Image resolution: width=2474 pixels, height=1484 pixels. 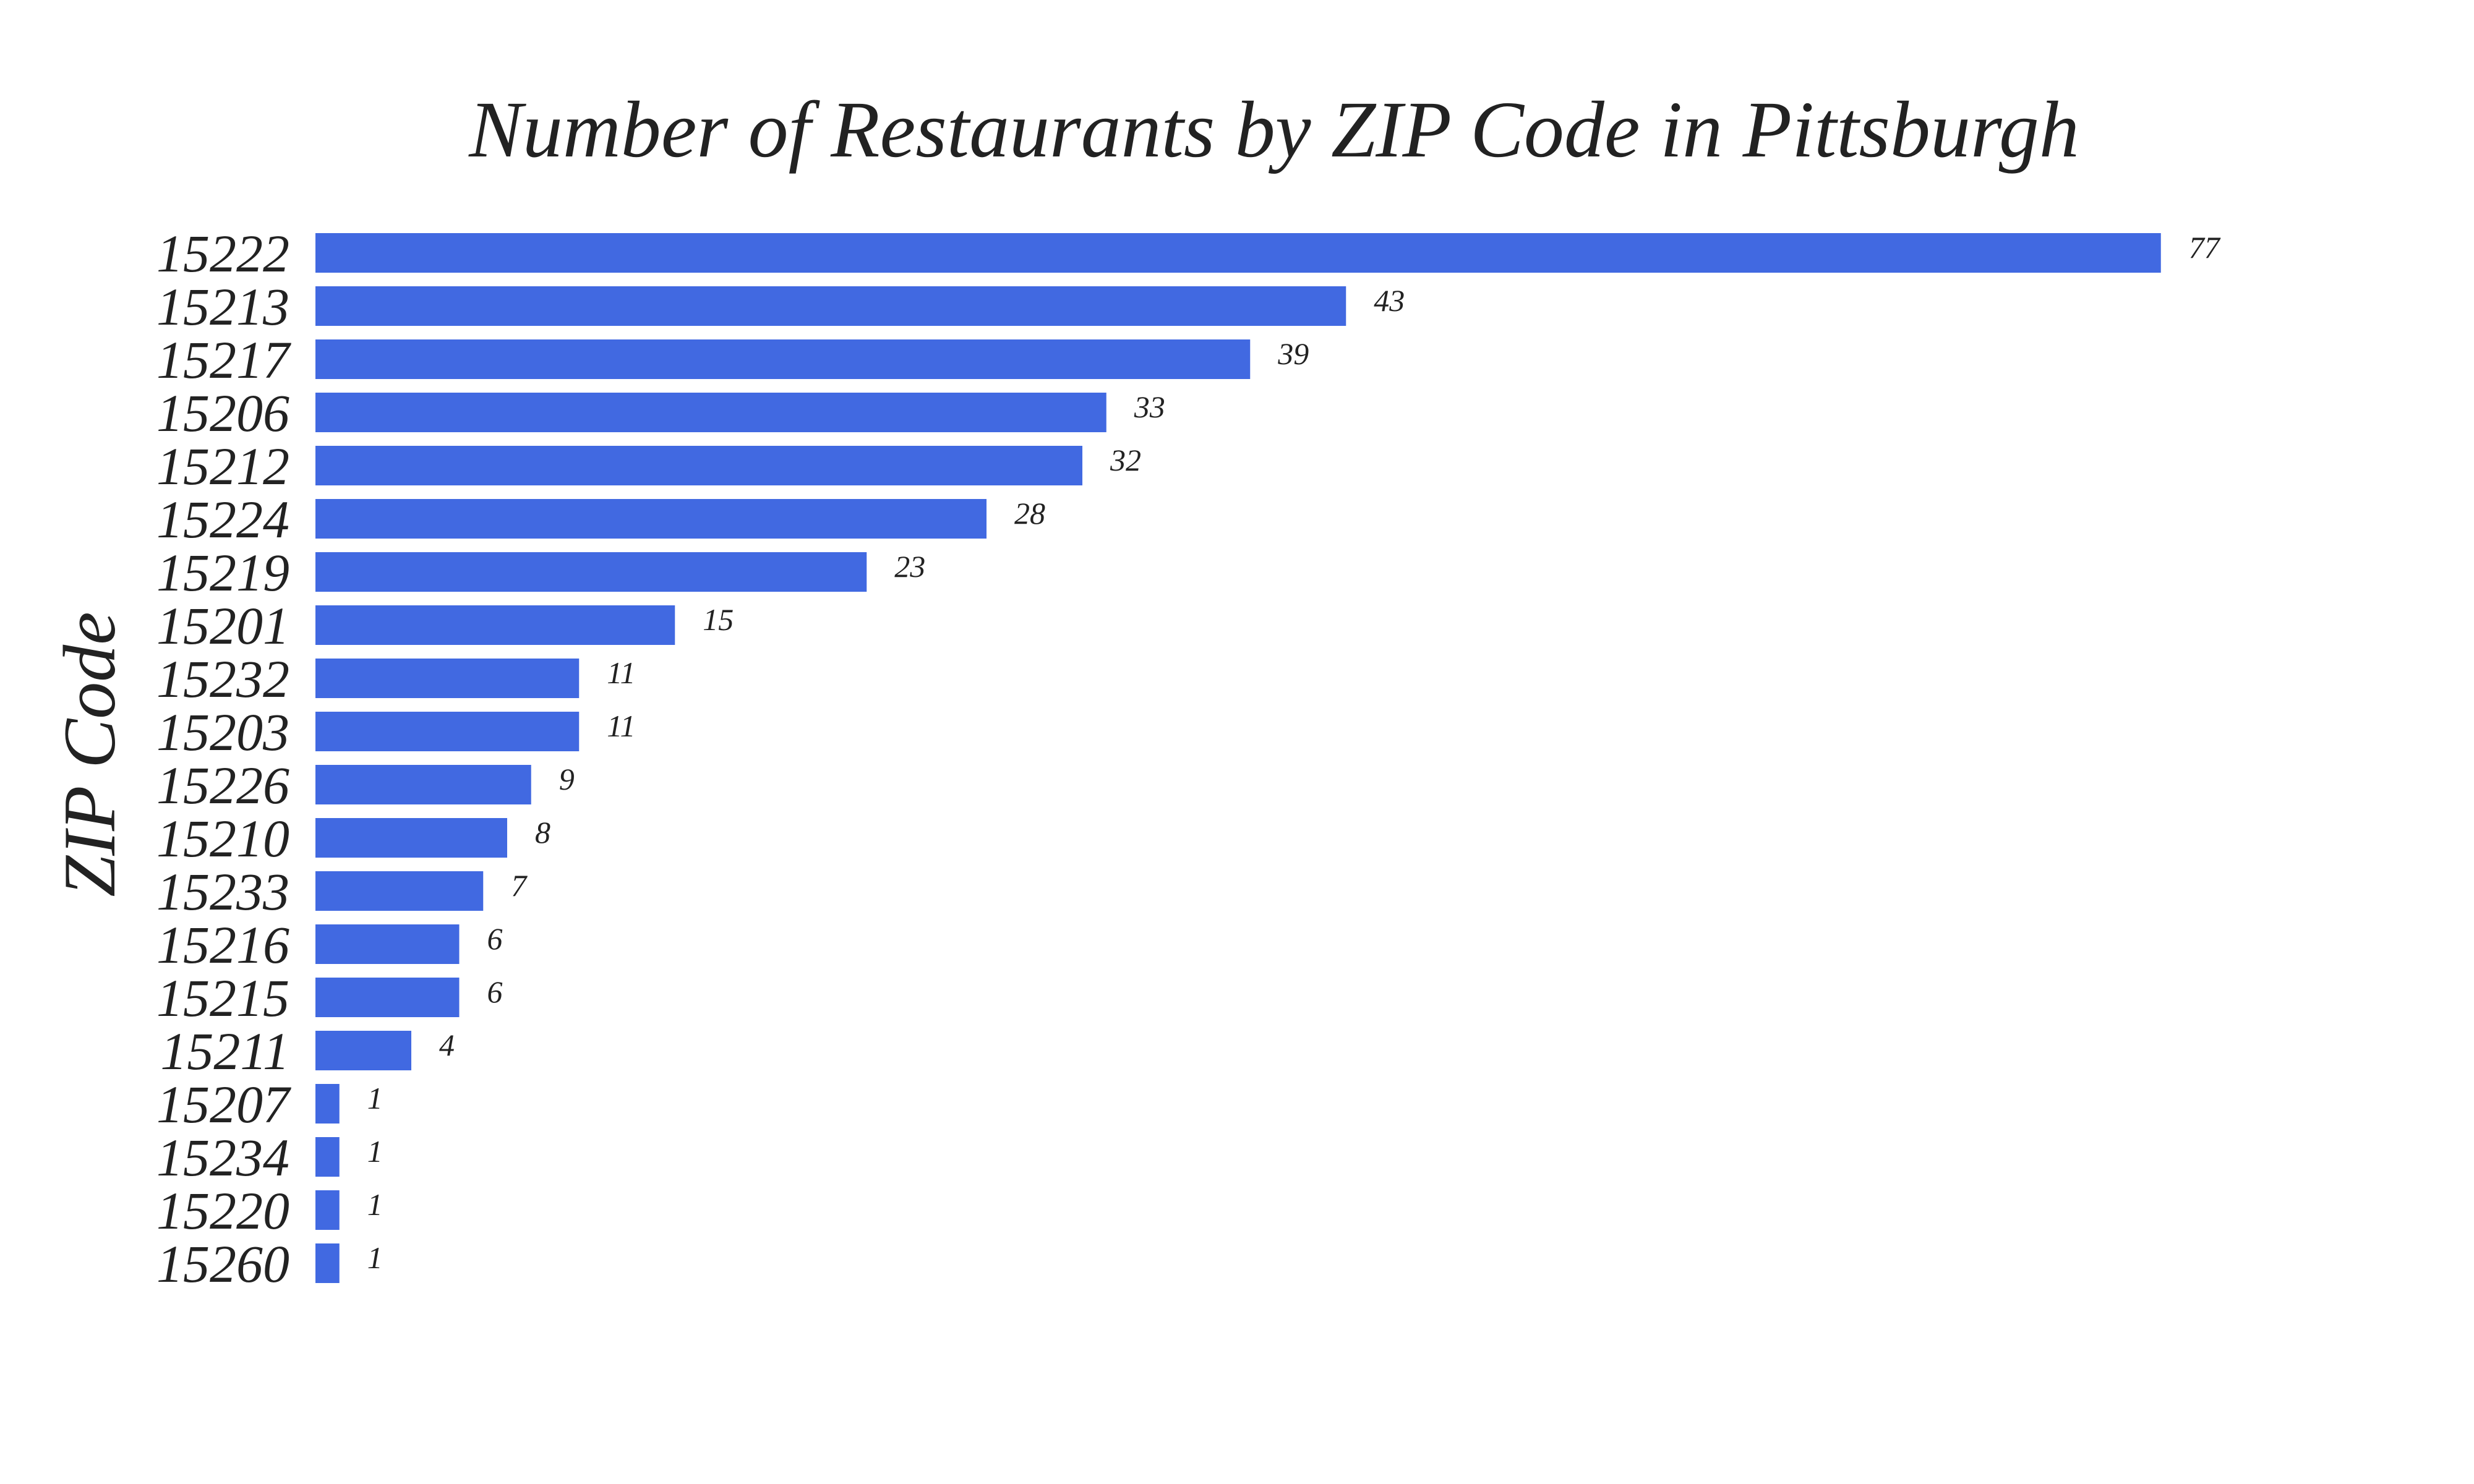 I want to click on data-label: 8, so click(x=542, y=832).